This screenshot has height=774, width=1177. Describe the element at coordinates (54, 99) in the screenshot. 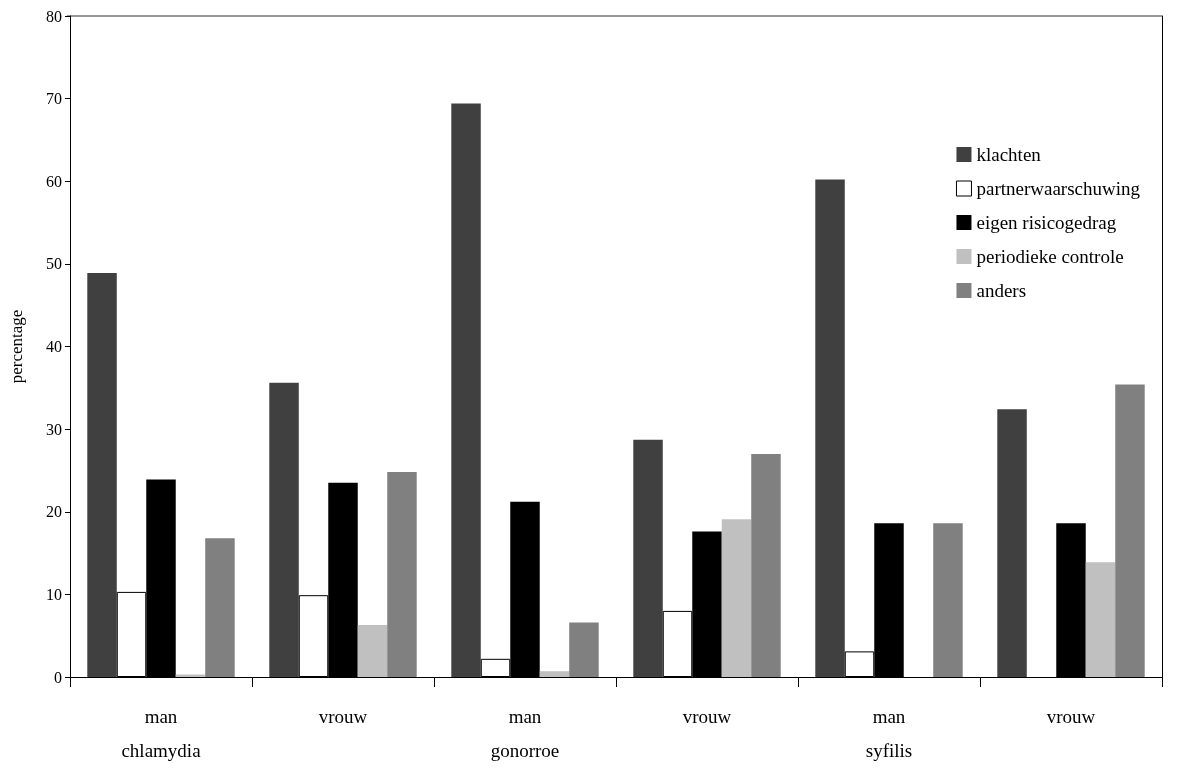

I see `y-tick-label: 70` at that location.